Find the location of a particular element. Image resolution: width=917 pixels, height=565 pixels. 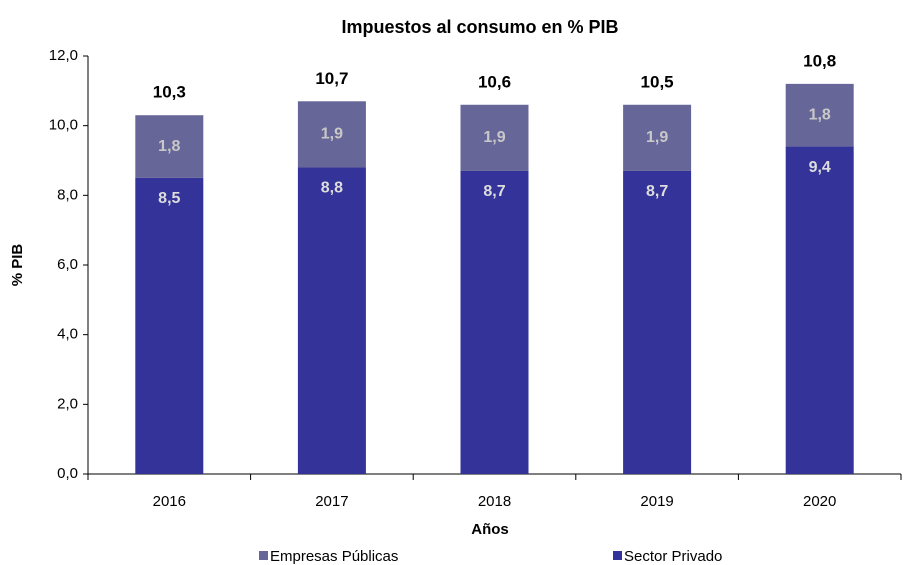

legend-label: Empresas Públicas is located at coordinates (334, 556).